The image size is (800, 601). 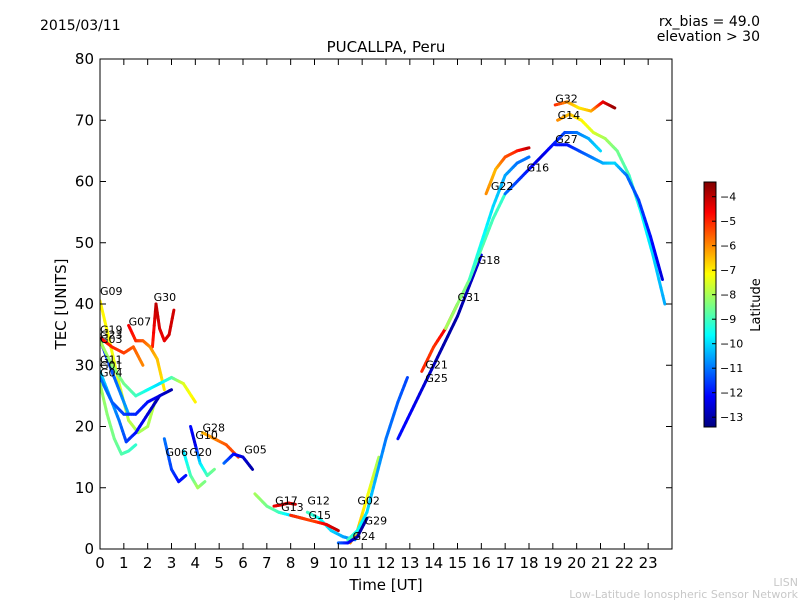 What do you see at coordinates (566, 98) in the screenshot?
I see `series-label-G32: G32` at bounding box center [566, 98].